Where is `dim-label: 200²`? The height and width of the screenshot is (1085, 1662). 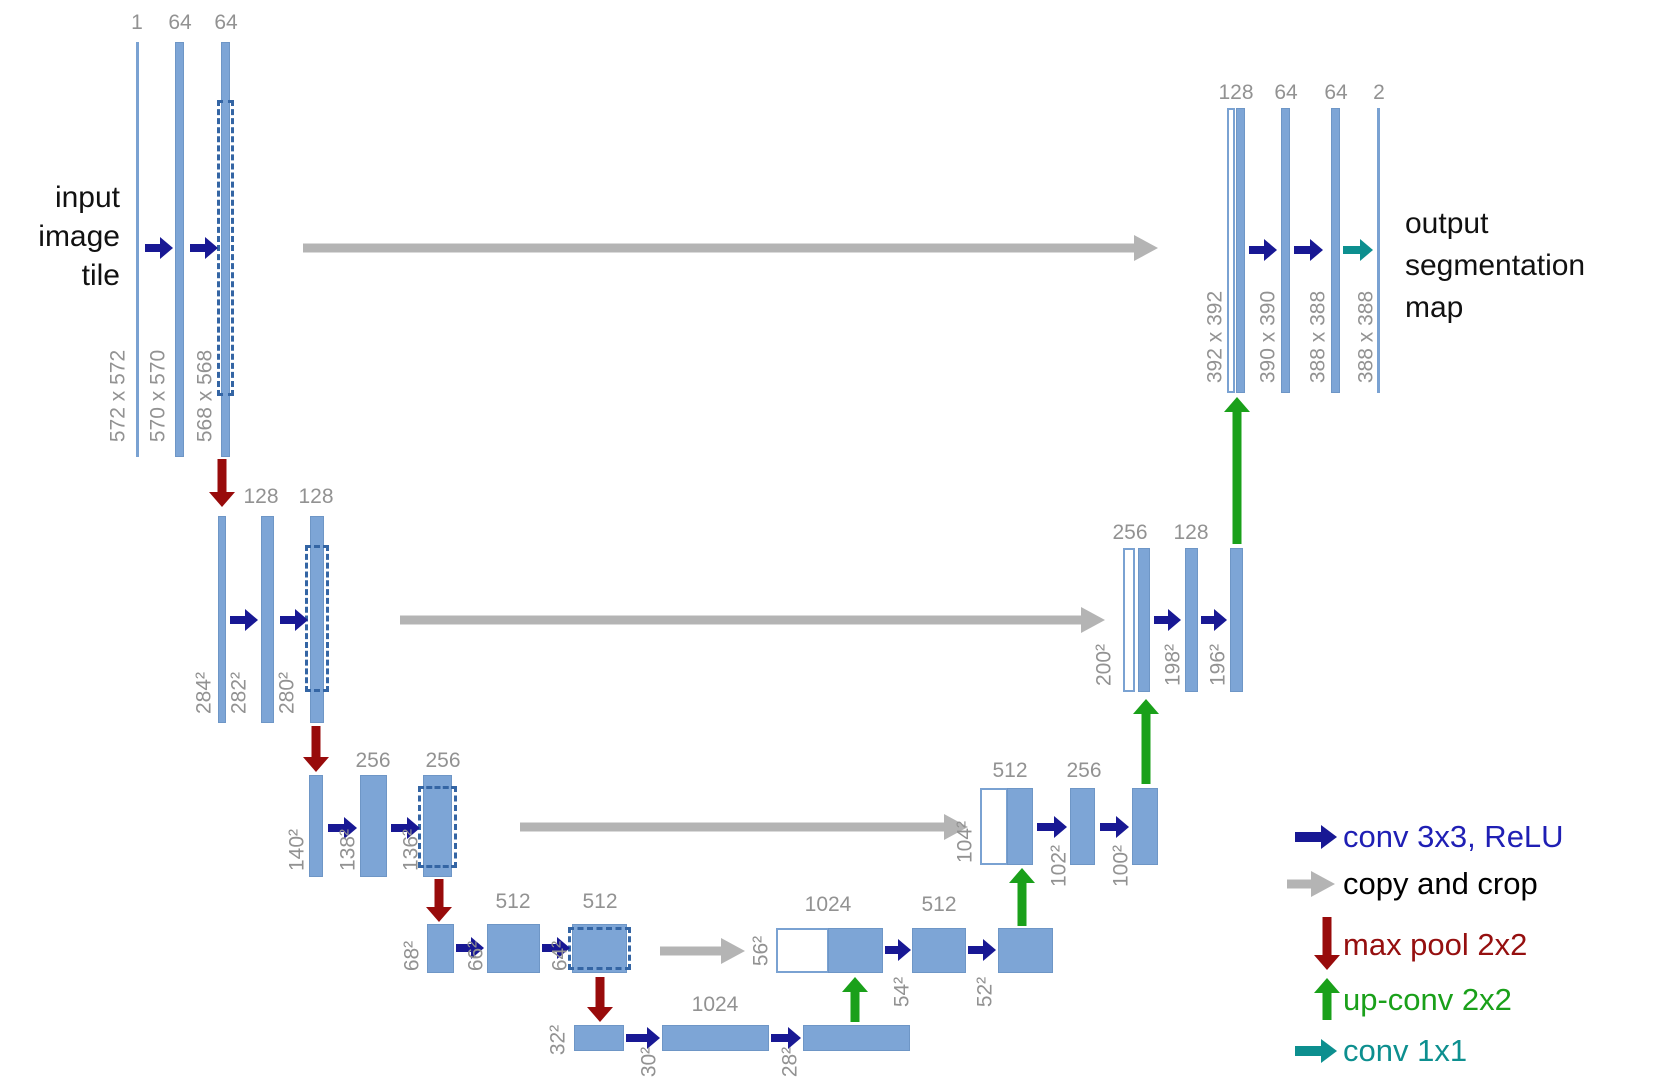
dim-label: 200² is located at coordinates (1104, 665).